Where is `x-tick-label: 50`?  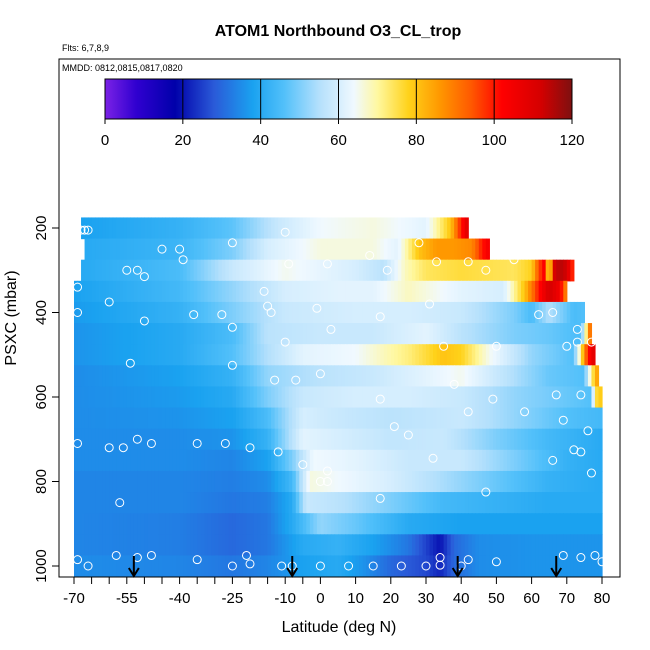 x-tick-label: 50 is located at coordinates (496, 598).